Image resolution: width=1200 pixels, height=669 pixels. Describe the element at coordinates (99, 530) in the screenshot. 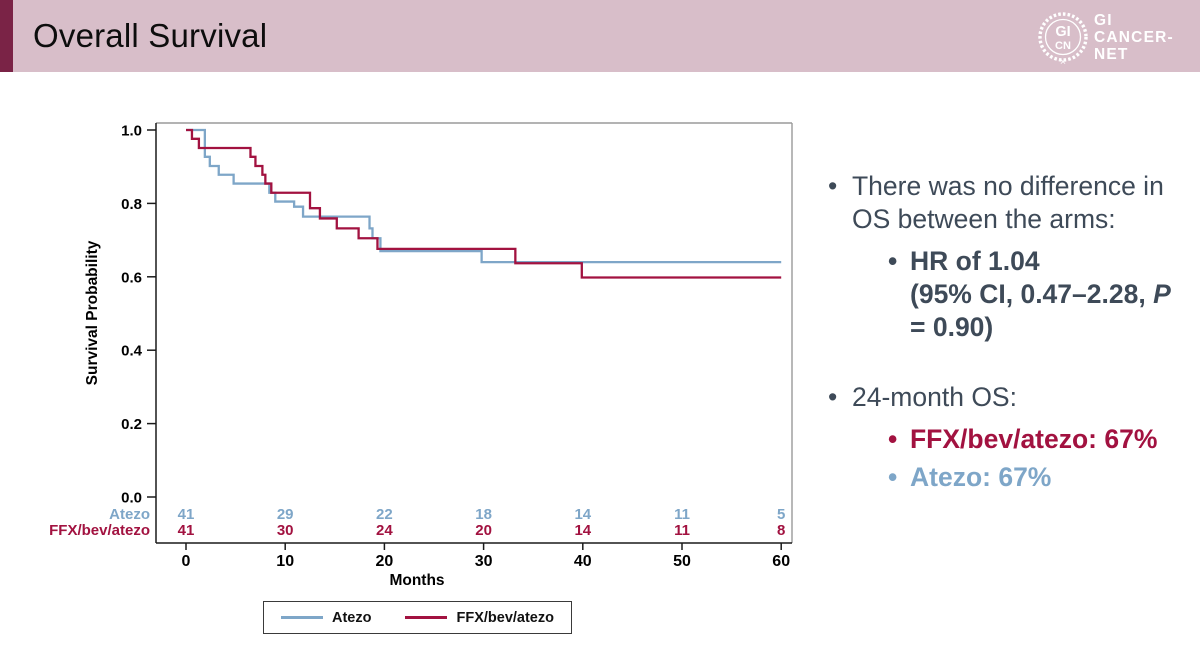

I see `at-risk-row-label: FFX/bev/atezo` at that location.